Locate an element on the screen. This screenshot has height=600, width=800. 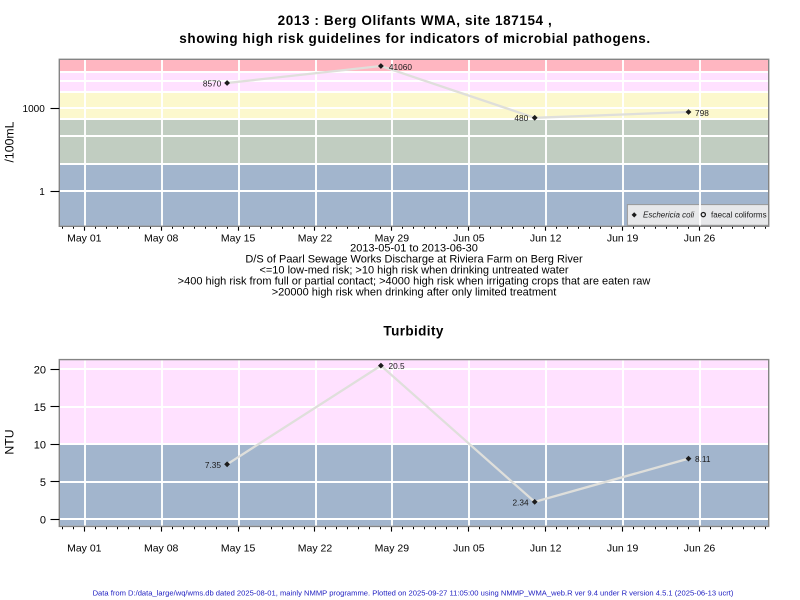
svg-text: 2013-05-01 to 2013-06-30 is located at coordinates (414, 249).